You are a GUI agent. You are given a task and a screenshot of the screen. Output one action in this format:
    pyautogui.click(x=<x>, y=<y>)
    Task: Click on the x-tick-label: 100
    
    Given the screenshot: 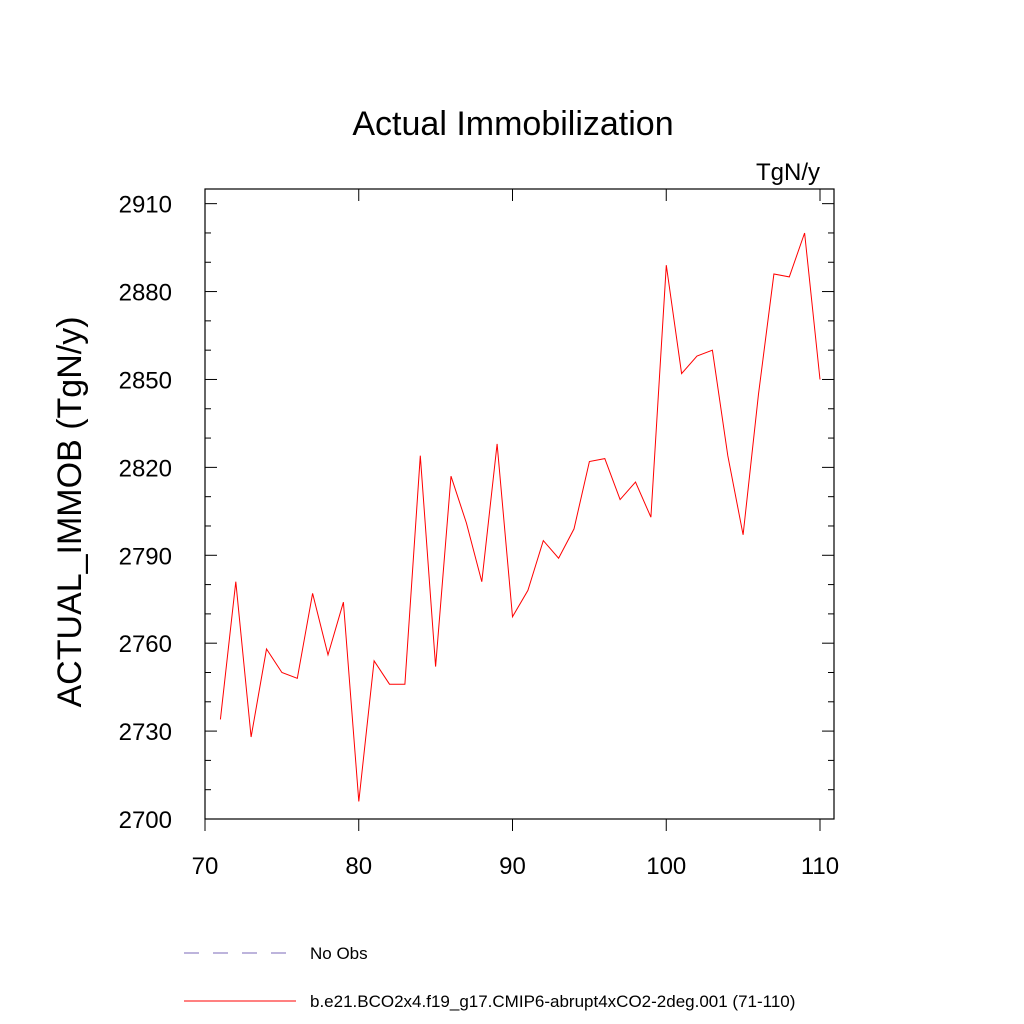 What is the action you would take?
    pyautogui.click(x=666, y=866)
    